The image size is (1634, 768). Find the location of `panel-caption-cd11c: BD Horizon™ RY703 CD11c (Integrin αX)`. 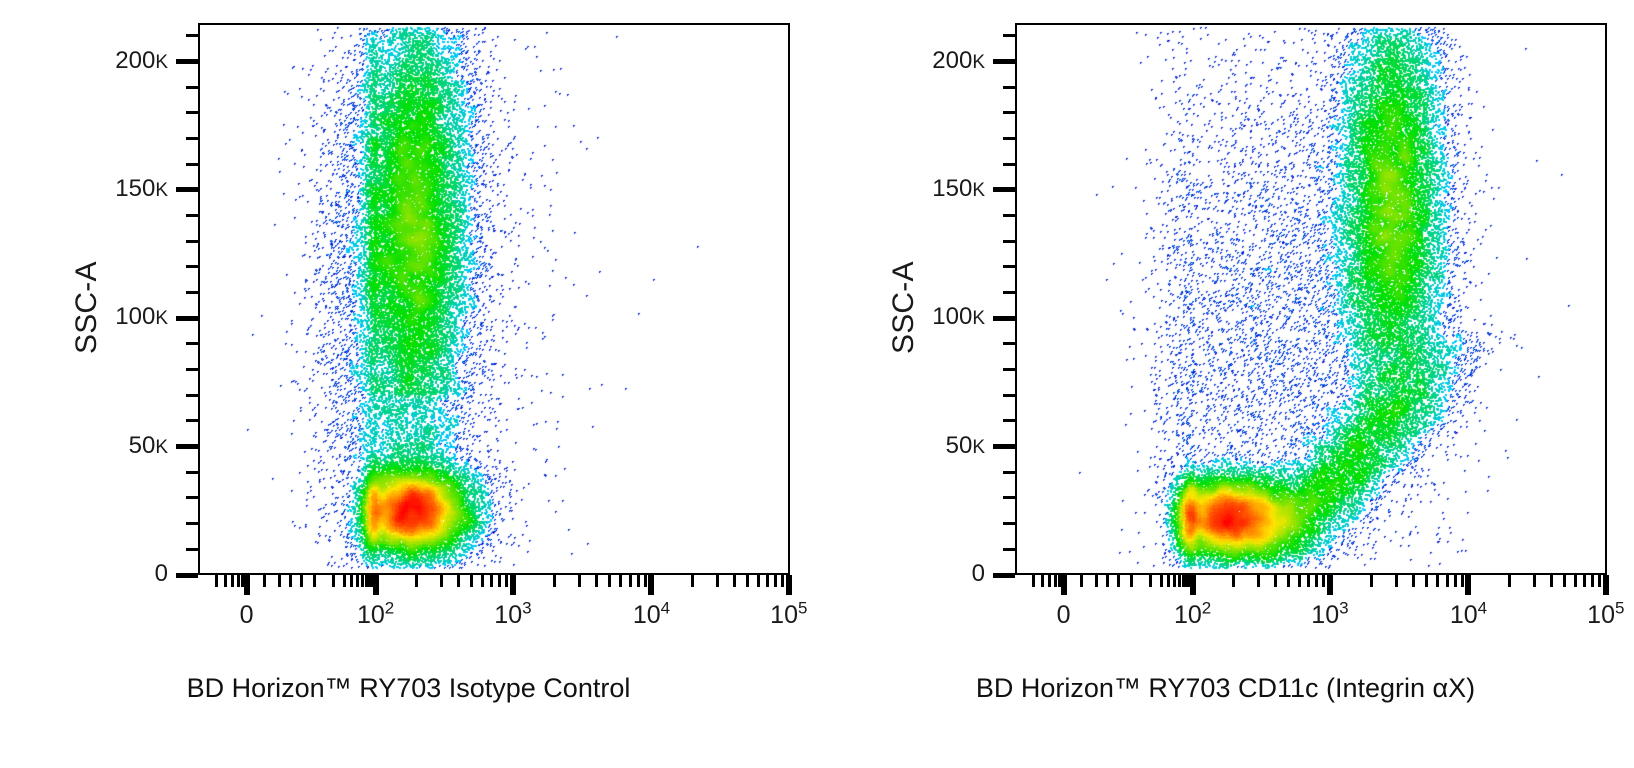

panel-caption-cd11c: BD Horizon™ RY703 CD11c (Integrin αX) is located at coordinates (1225, 688).